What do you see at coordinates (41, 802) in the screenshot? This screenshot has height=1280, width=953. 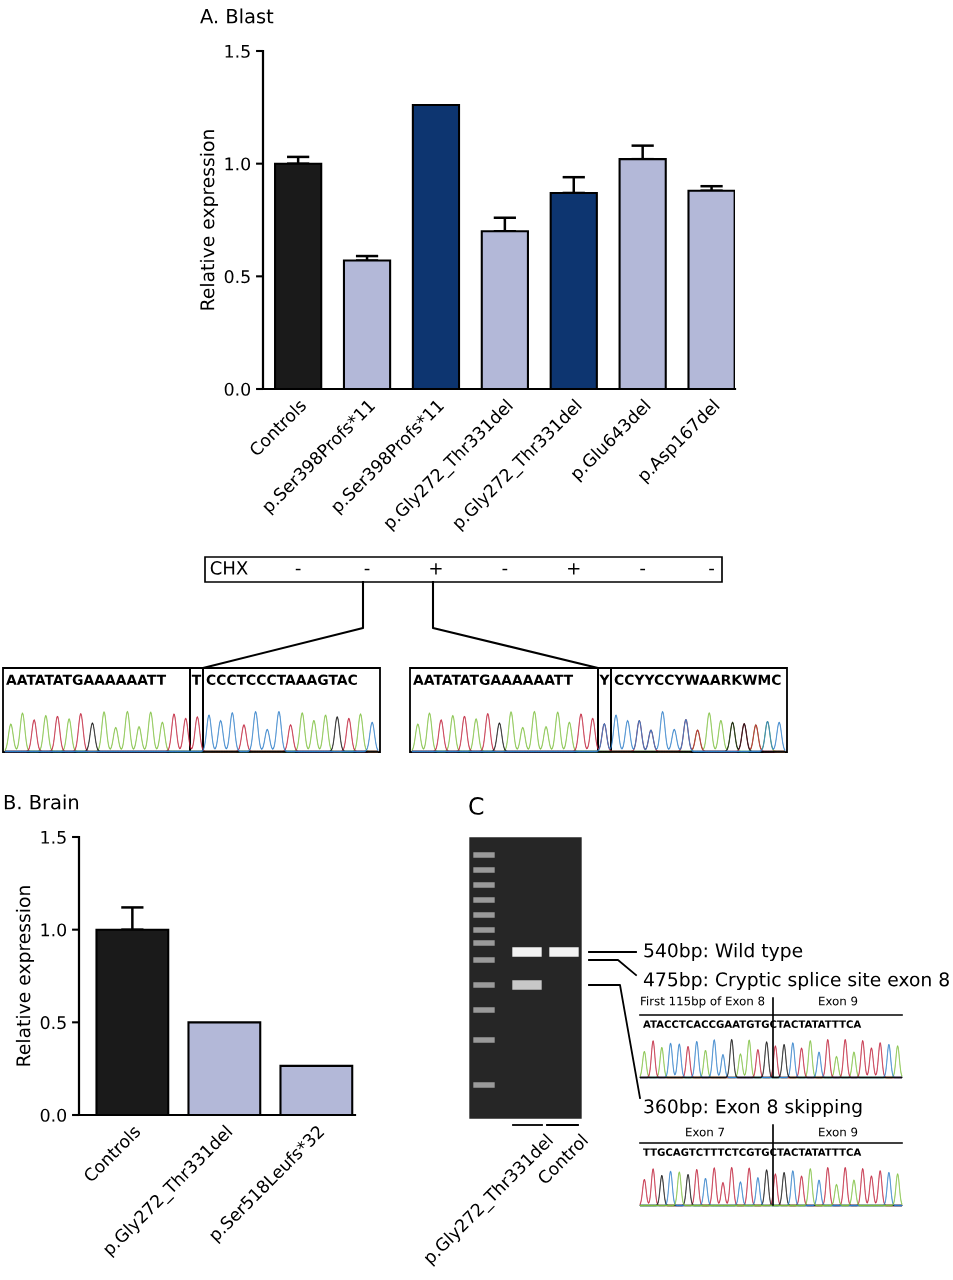 I see `chart-title: B. Brain` at bounding box center [41, 802].